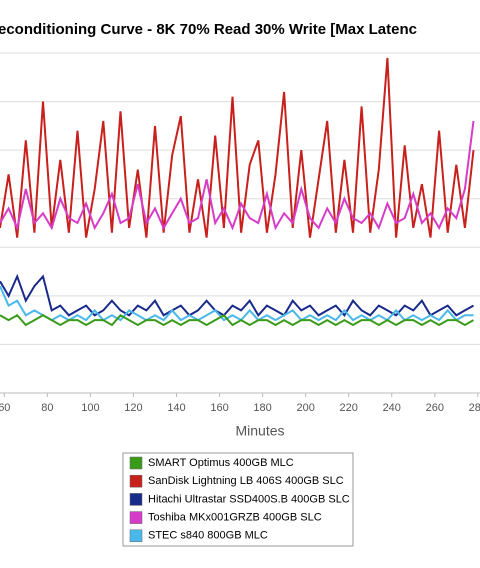 This screenshot has width=480, height=568. What do you see at coordinates (90, 408) in the screenshot?
I see `x-tick-label: 100` at bounding box center [90, 408].